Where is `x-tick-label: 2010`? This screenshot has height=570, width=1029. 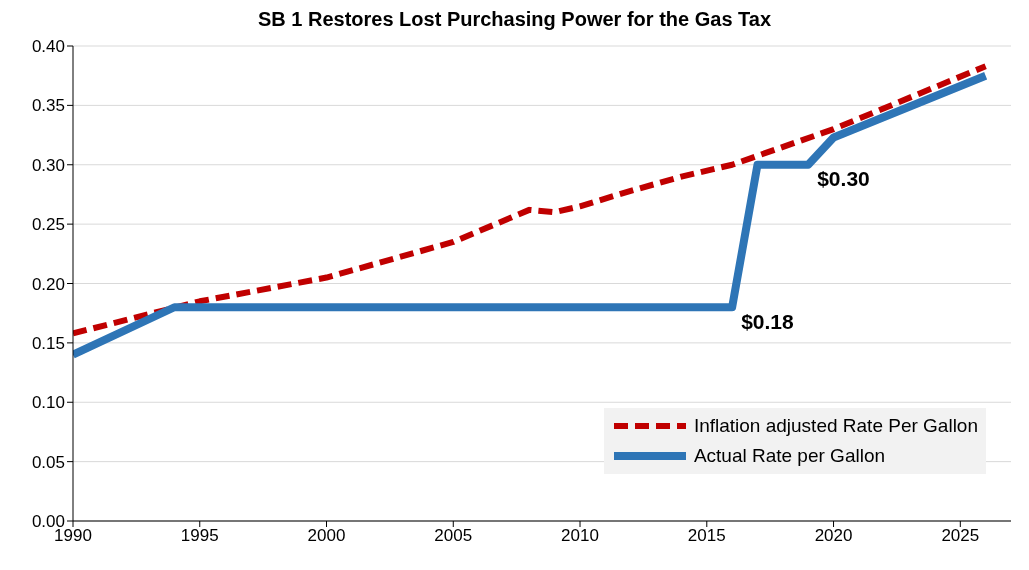
x-tick-label: 2010 is located at coordinates (580, 536).